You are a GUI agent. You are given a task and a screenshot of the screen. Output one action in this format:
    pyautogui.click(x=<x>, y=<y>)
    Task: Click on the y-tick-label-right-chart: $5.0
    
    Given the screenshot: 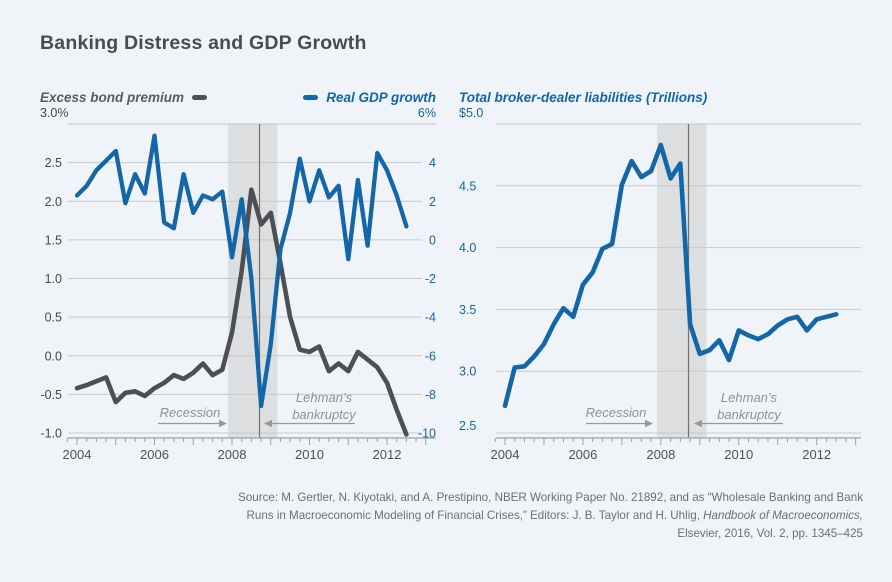 What is the action you would take?
    pyautogui.click(x=471, y=113)
    